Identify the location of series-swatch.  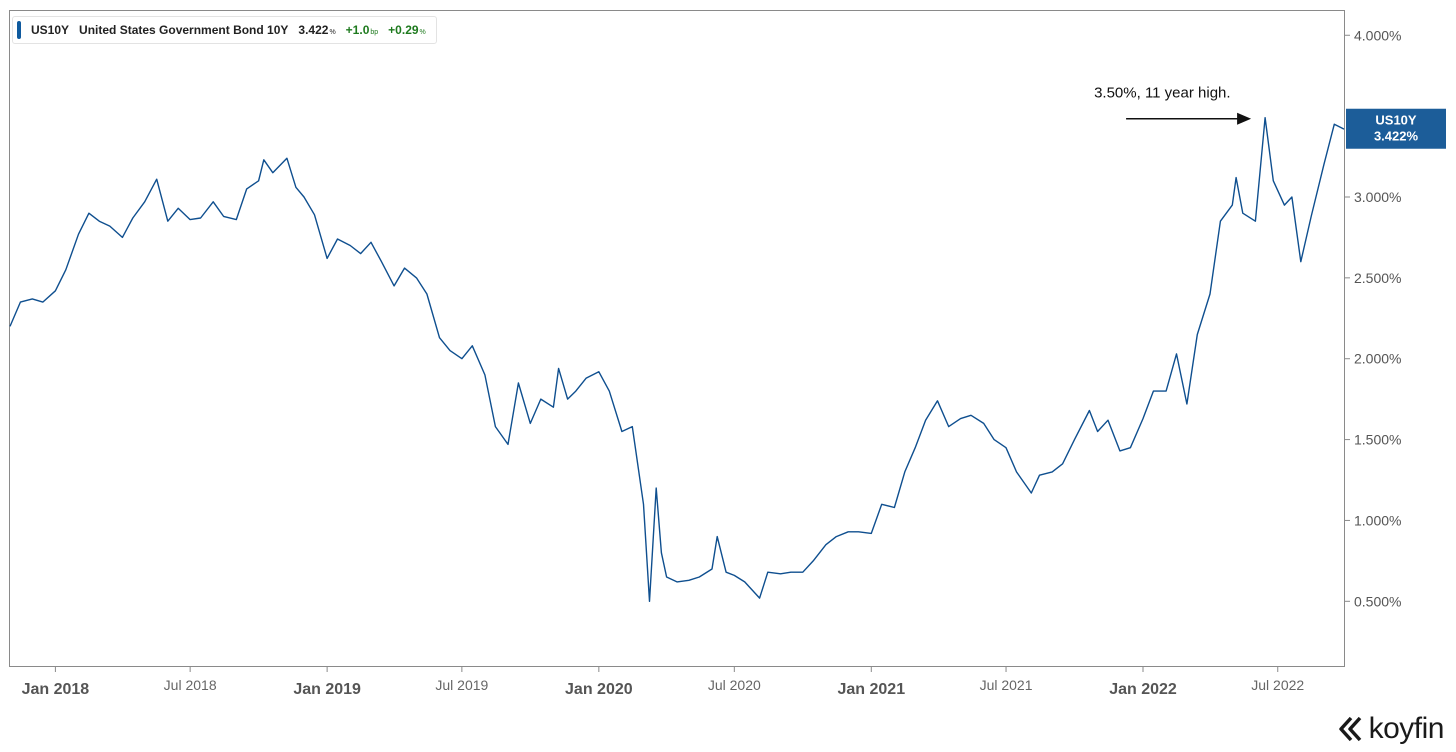
(19, 30).